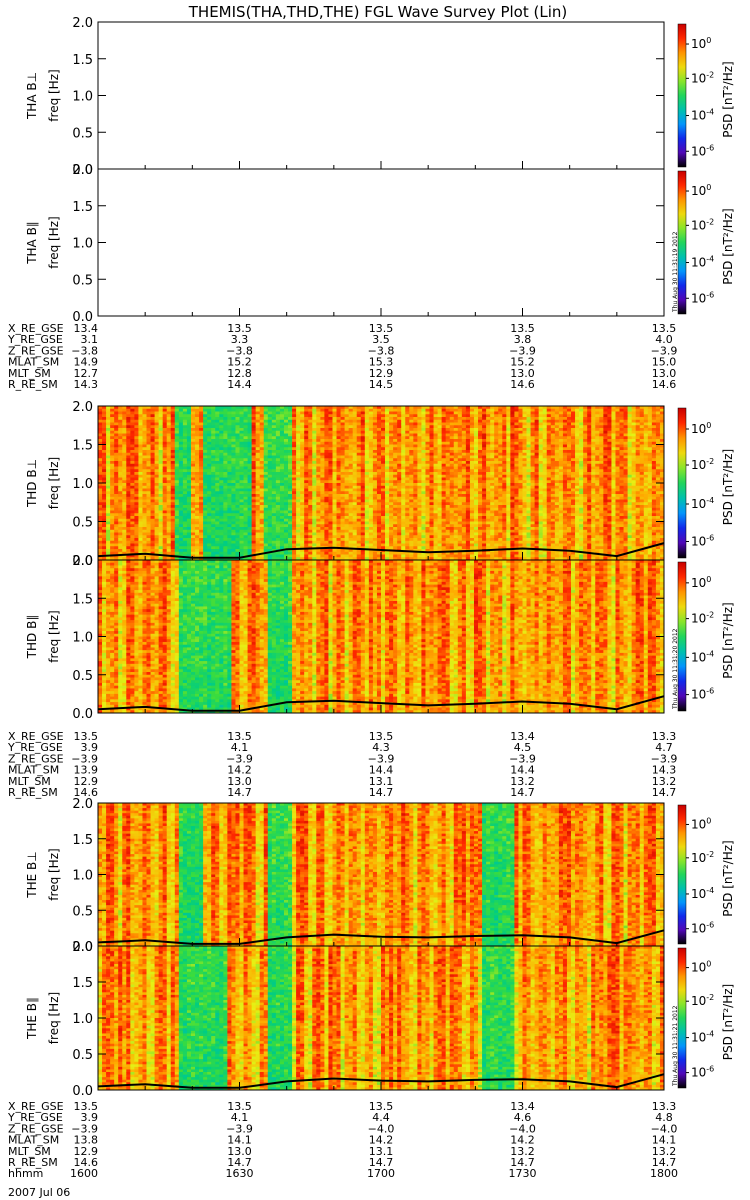  I want to click on ephemeris-value: −4.0, so click(381, 1128).